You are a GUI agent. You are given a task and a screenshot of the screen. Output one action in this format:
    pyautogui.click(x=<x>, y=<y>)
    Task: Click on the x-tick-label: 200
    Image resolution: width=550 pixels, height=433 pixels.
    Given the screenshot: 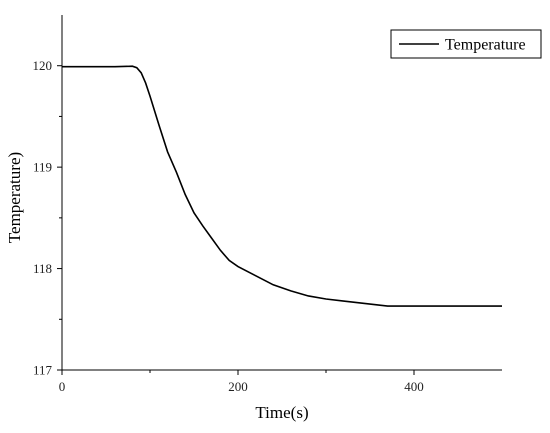 What is the action you would take?
    pyautogui.click(x=238, y=386)
    